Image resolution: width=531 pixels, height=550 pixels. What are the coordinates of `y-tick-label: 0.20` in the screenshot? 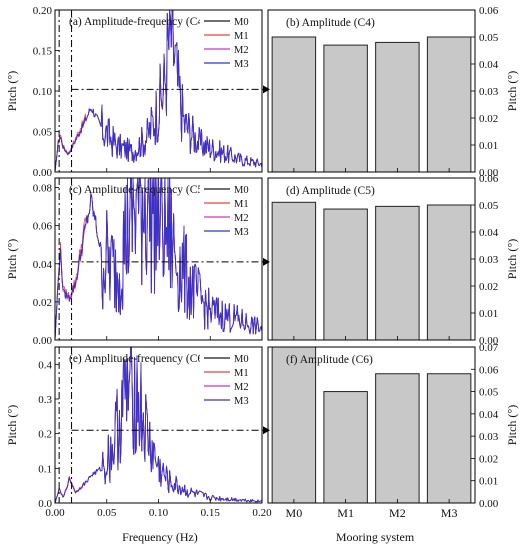 It's located at (43, 11).